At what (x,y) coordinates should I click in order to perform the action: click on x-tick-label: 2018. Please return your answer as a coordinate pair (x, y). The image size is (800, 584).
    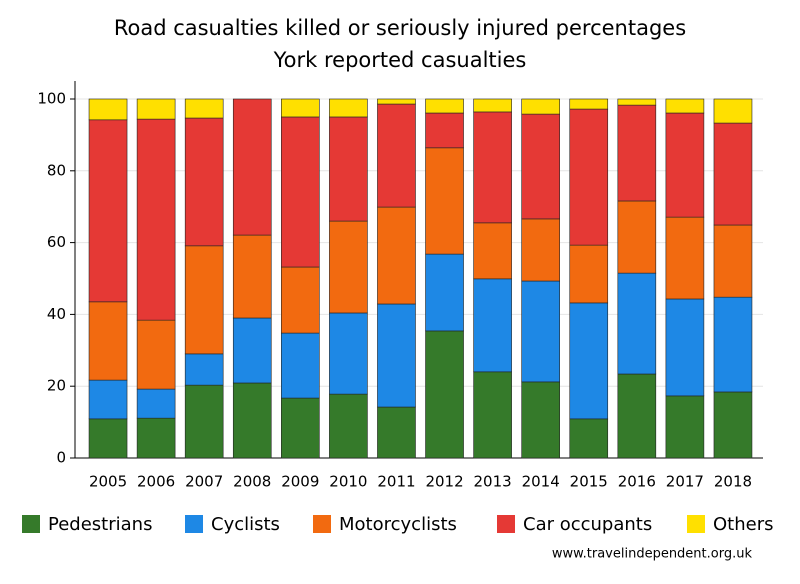
    Looking at the image, I should click on (733, 482).